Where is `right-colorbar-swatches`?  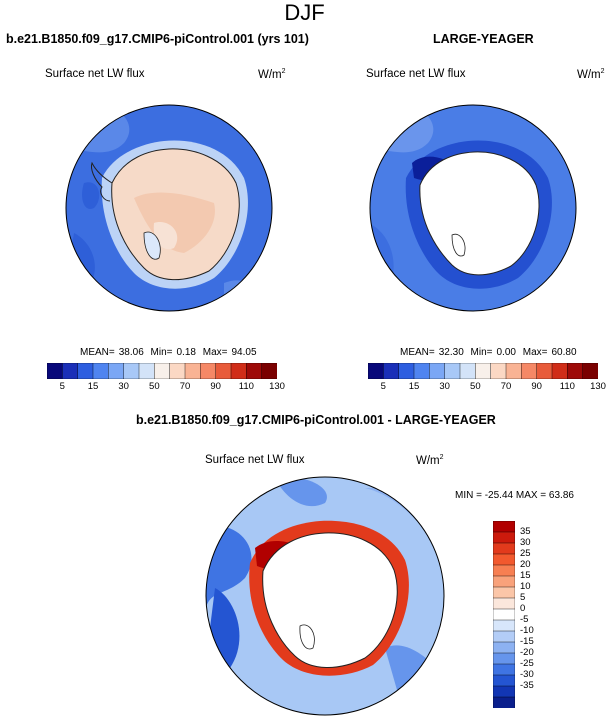 right-colorbar-swatches is located at coordinates (483, 371).